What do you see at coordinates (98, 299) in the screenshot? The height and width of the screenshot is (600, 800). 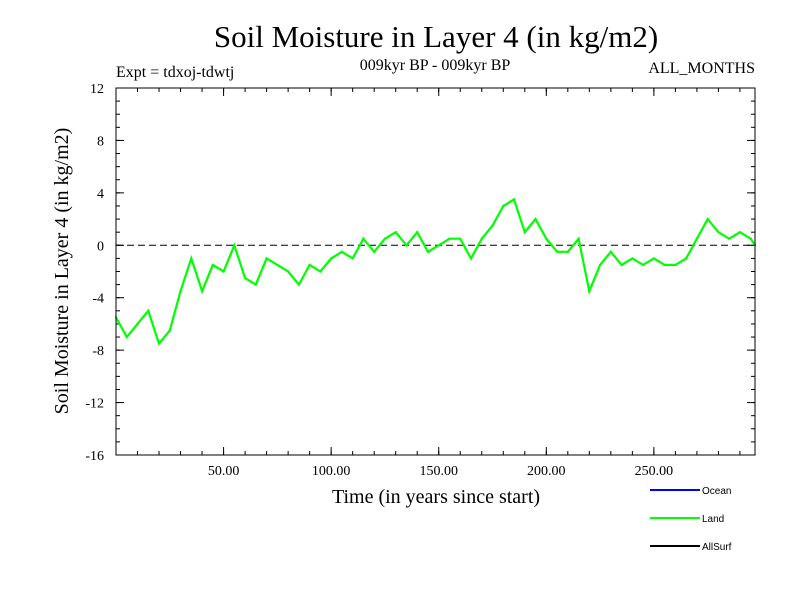 I see `y-tick-label: -4` at bounding box center [98, 299].